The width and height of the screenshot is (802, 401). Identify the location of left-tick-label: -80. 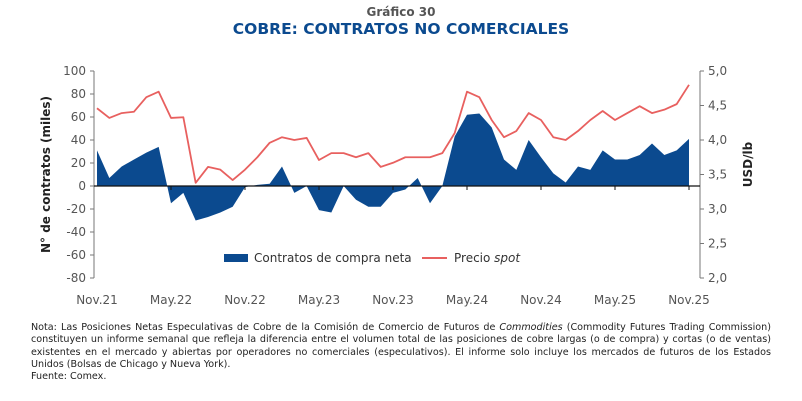
(76, 278).